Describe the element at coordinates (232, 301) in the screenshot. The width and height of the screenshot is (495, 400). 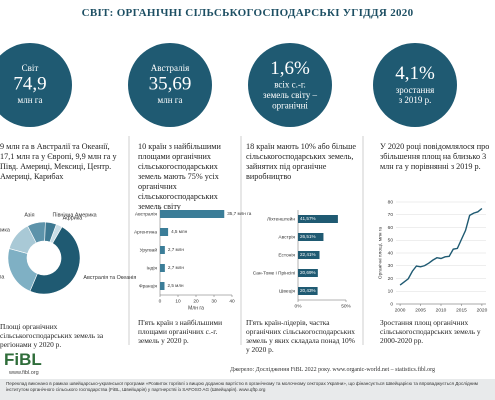
I see `x-tick-label: 40` at that location.